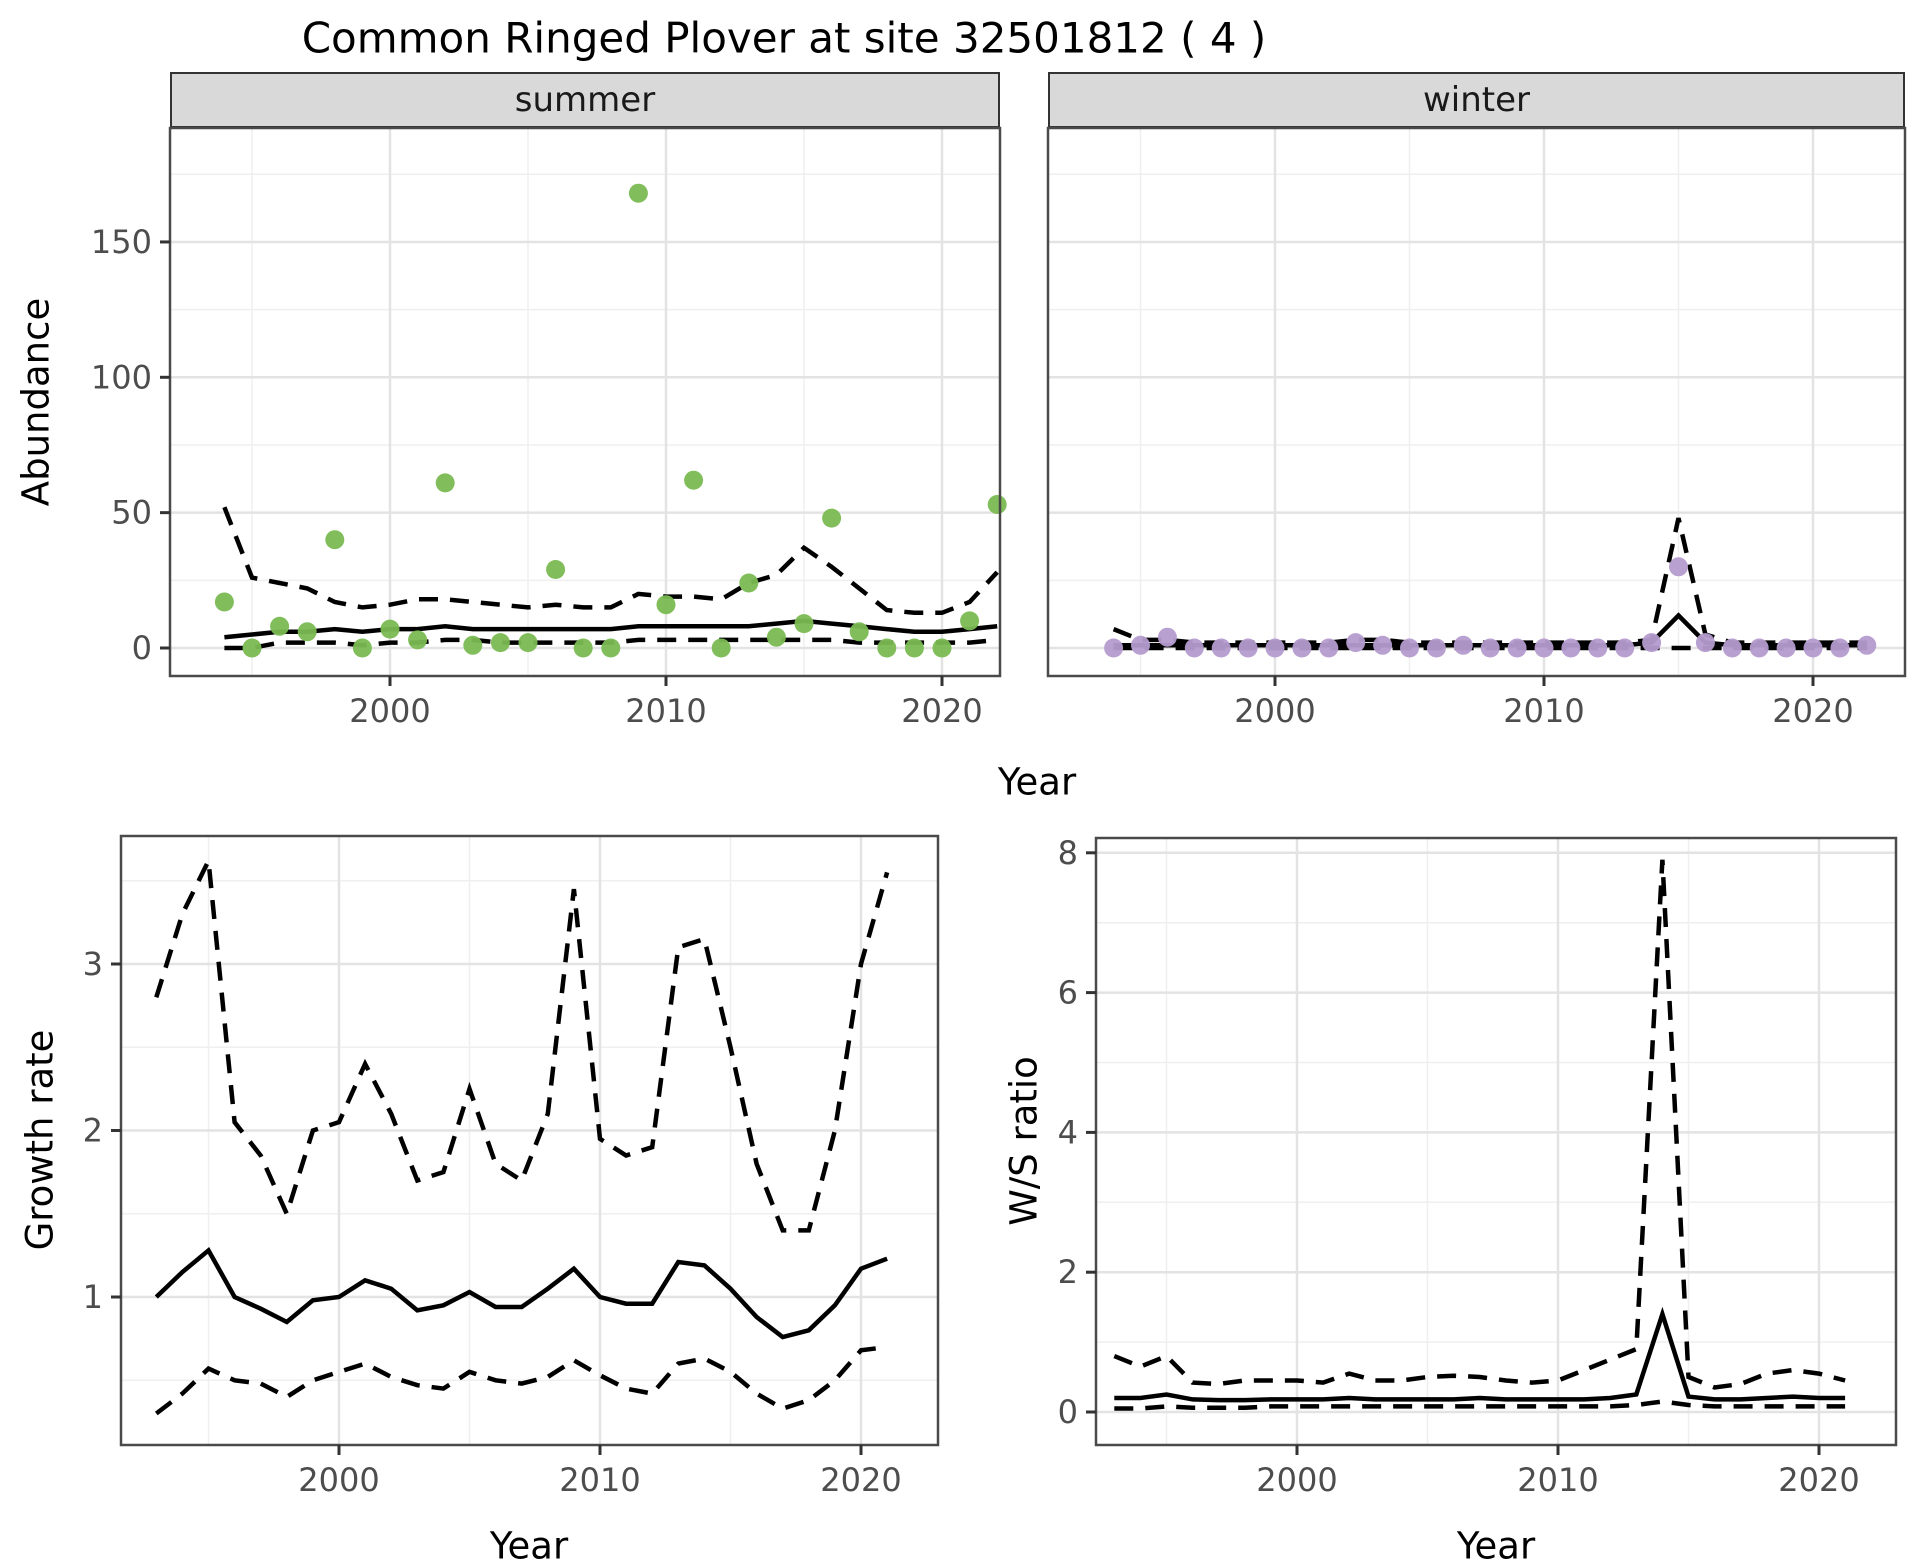 This screenshot has height=1560, width=1920. Describe the element at coordinates (93, 1297) in the screenshot. I see `y-tick-label: 1` at that location.